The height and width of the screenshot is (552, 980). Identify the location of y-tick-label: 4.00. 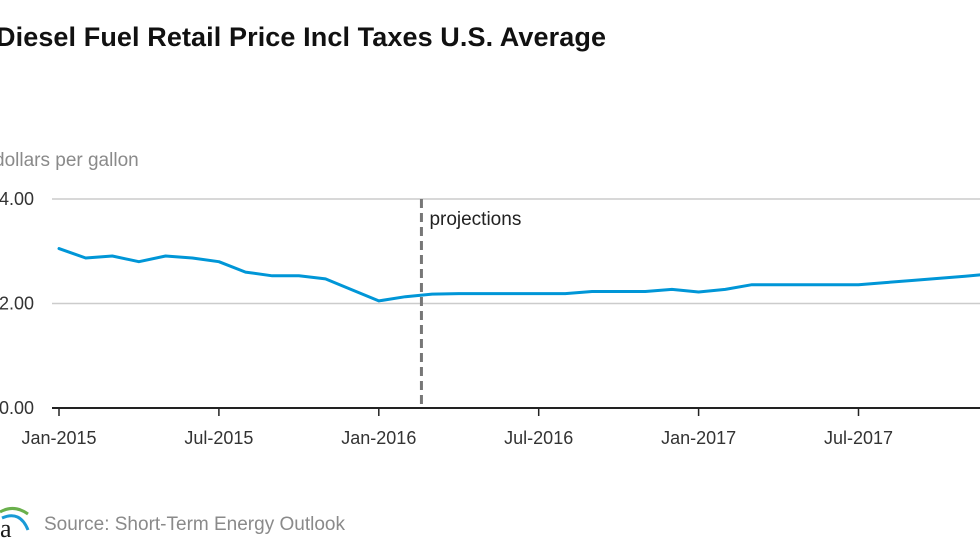
(17, 199).